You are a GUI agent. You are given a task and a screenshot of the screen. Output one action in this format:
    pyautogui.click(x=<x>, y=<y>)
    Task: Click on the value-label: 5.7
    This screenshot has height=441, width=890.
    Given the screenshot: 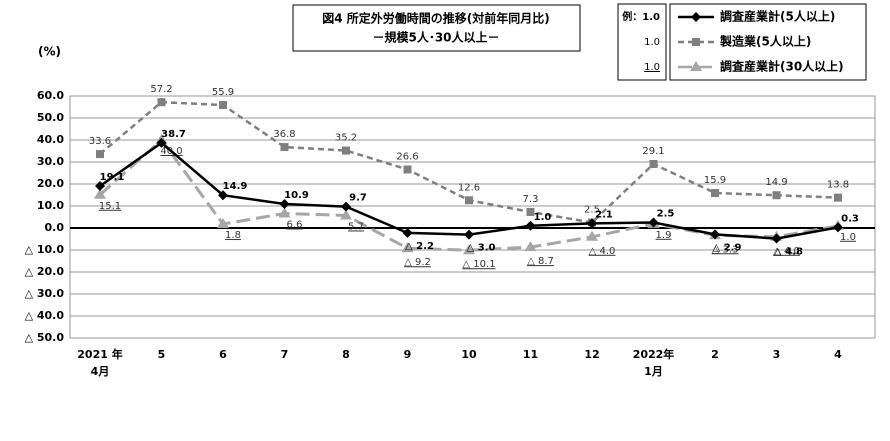 What is the action you would take?
    pyautogui.click(x=356, y=226)
    